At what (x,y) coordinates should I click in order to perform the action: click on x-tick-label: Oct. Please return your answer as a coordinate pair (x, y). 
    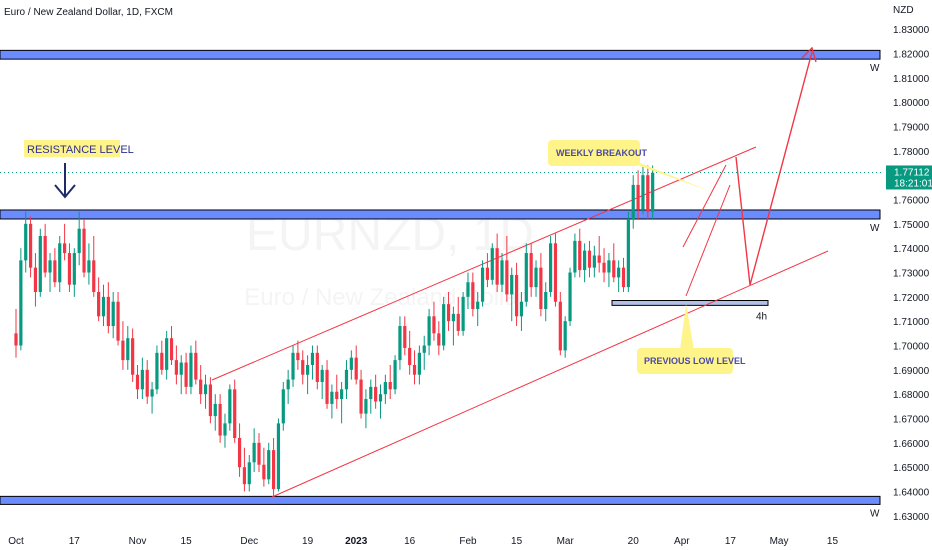
    Looking at the image, I should click on (16, 541).